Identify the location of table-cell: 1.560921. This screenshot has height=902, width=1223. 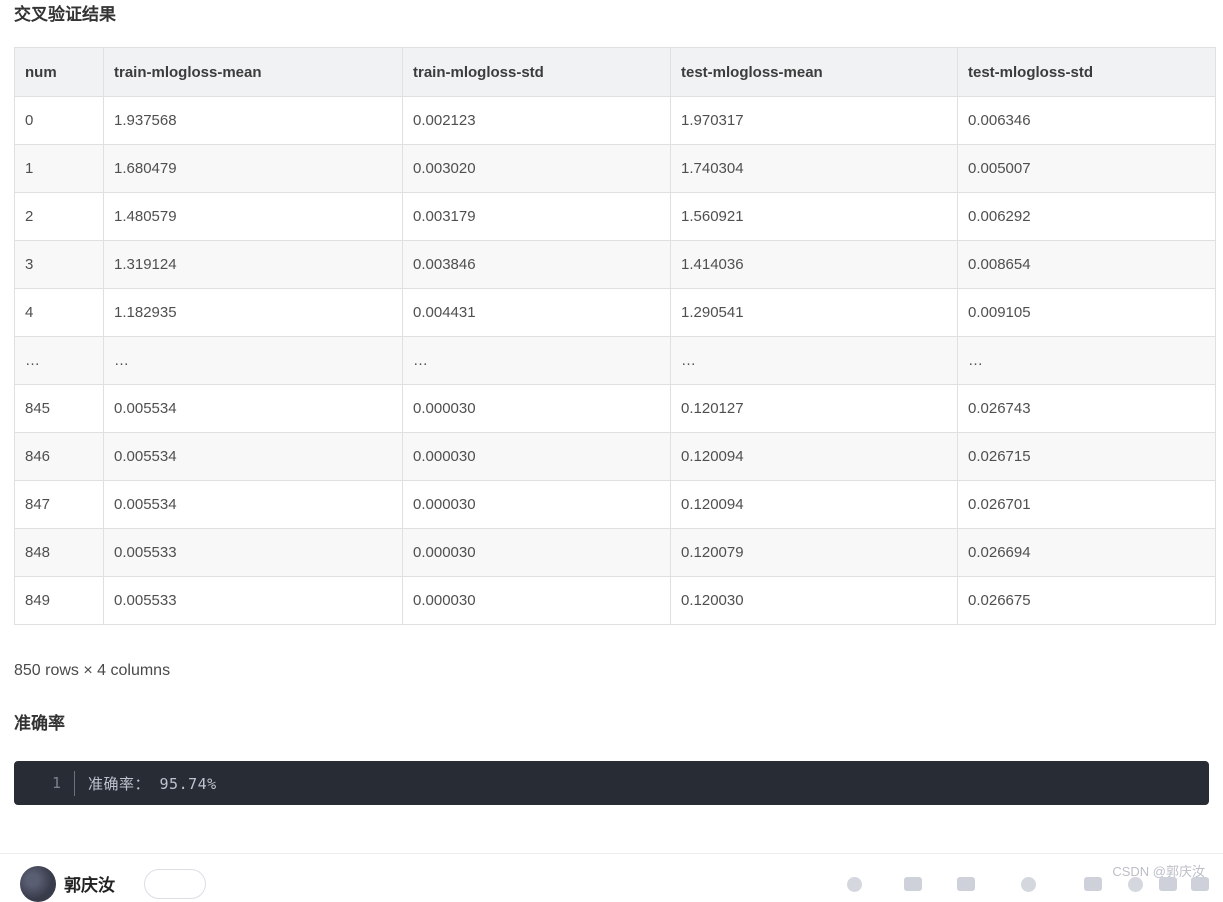
(814, 216).